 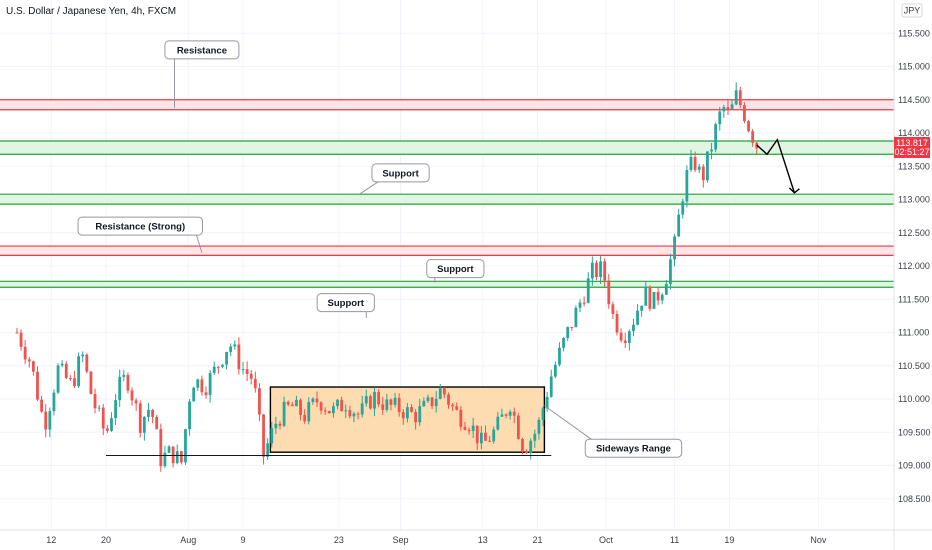 I want to click on currency-badge-box, so click(x=912, y=10).